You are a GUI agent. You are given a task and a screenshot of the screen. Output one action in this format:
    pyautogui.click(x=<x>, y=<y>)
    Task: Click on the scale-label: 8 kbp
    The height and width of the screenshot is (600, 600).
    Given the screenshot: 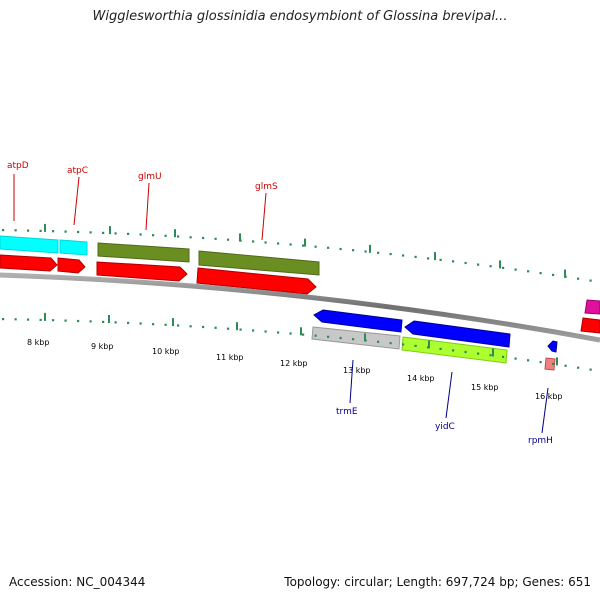 What is the action you would take?
    pyautogui.click(x=38, y=342)
    